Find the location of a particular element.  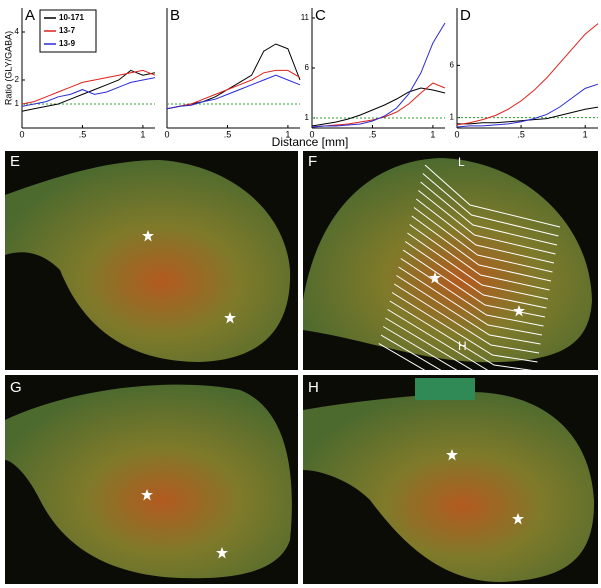

y-tick-label: 11 is located at coordinates (305, 17).